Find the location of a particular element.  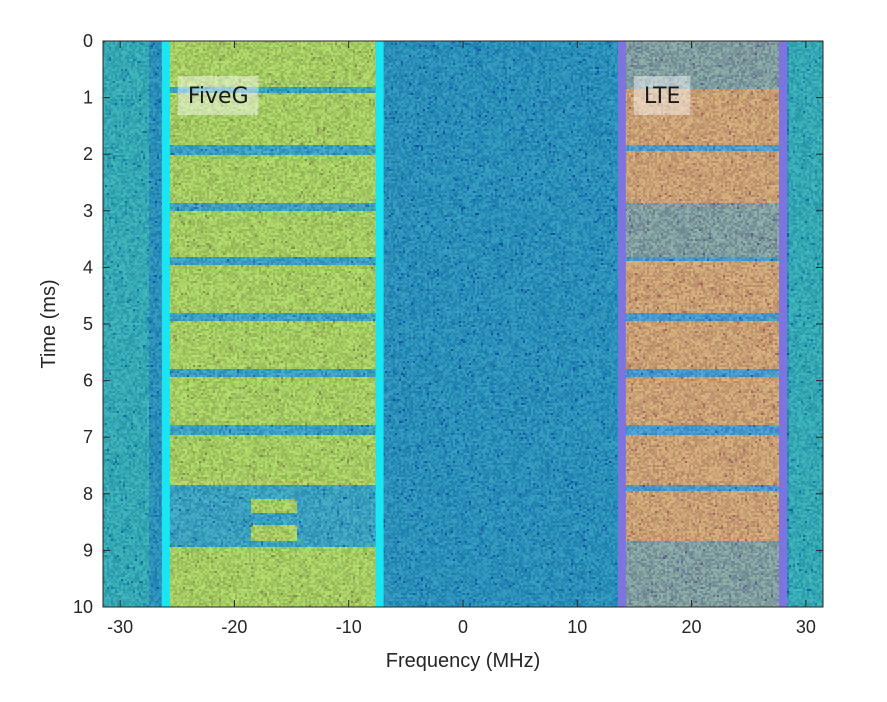

x-tick-label: -20 is located at coordinates (234, 627).